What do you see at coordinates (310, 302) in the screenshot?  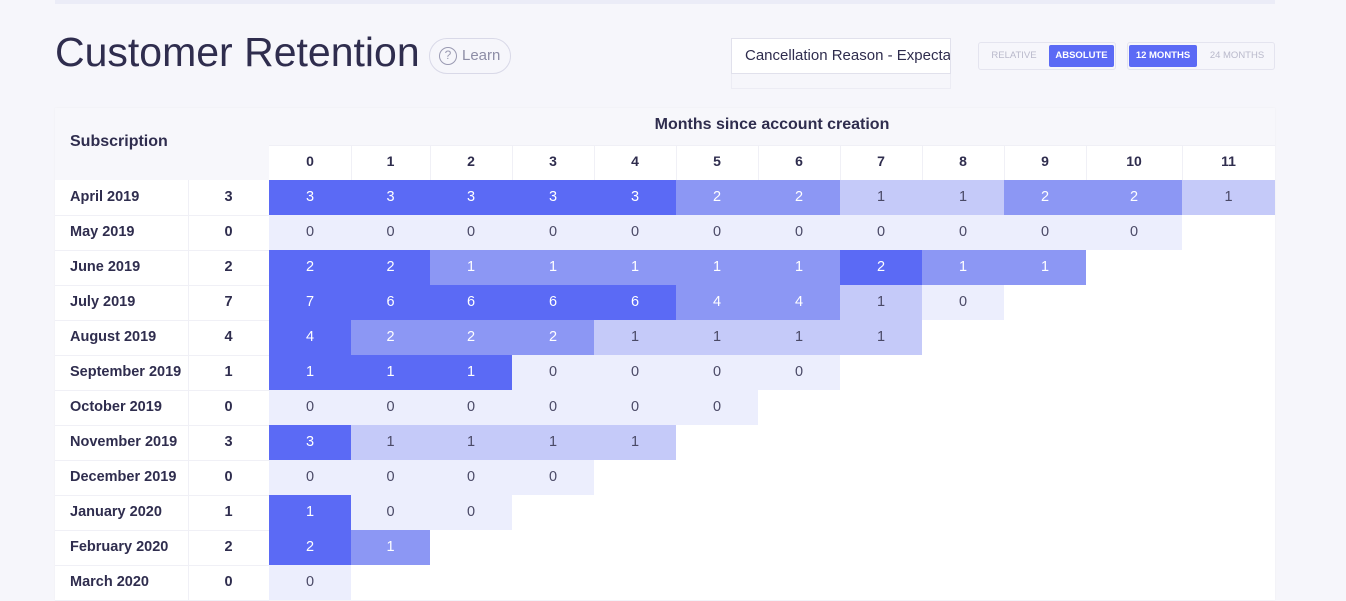 I see `retention-cell: 7` at bounding box center [310, 302].